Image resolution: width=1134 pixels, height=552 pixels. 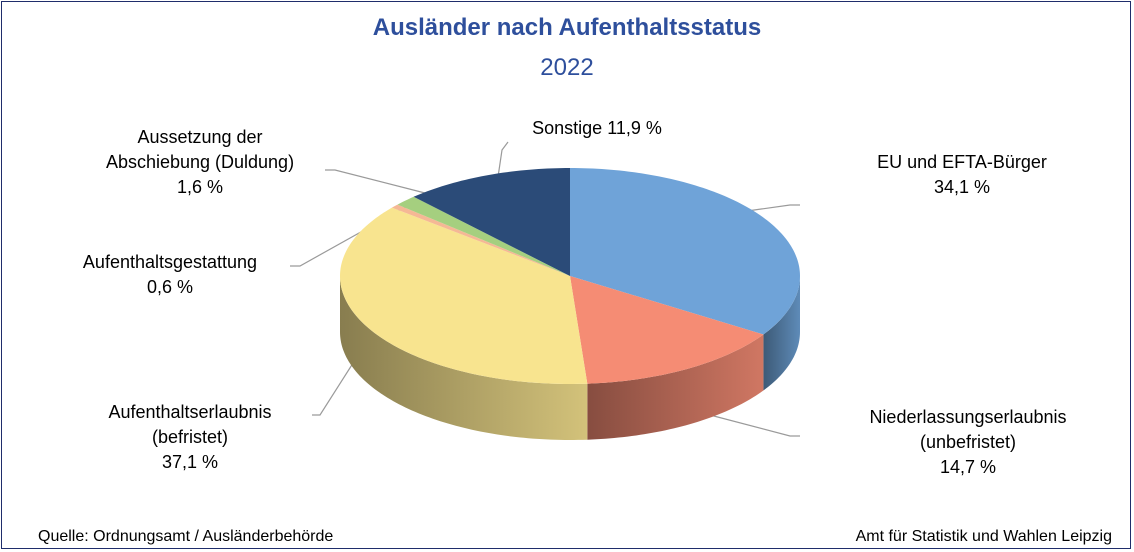 What do you see at coordinates (634, 128) in the screenshot?
I see `value-label: 11,9 %` at bounding box center [634, 128].